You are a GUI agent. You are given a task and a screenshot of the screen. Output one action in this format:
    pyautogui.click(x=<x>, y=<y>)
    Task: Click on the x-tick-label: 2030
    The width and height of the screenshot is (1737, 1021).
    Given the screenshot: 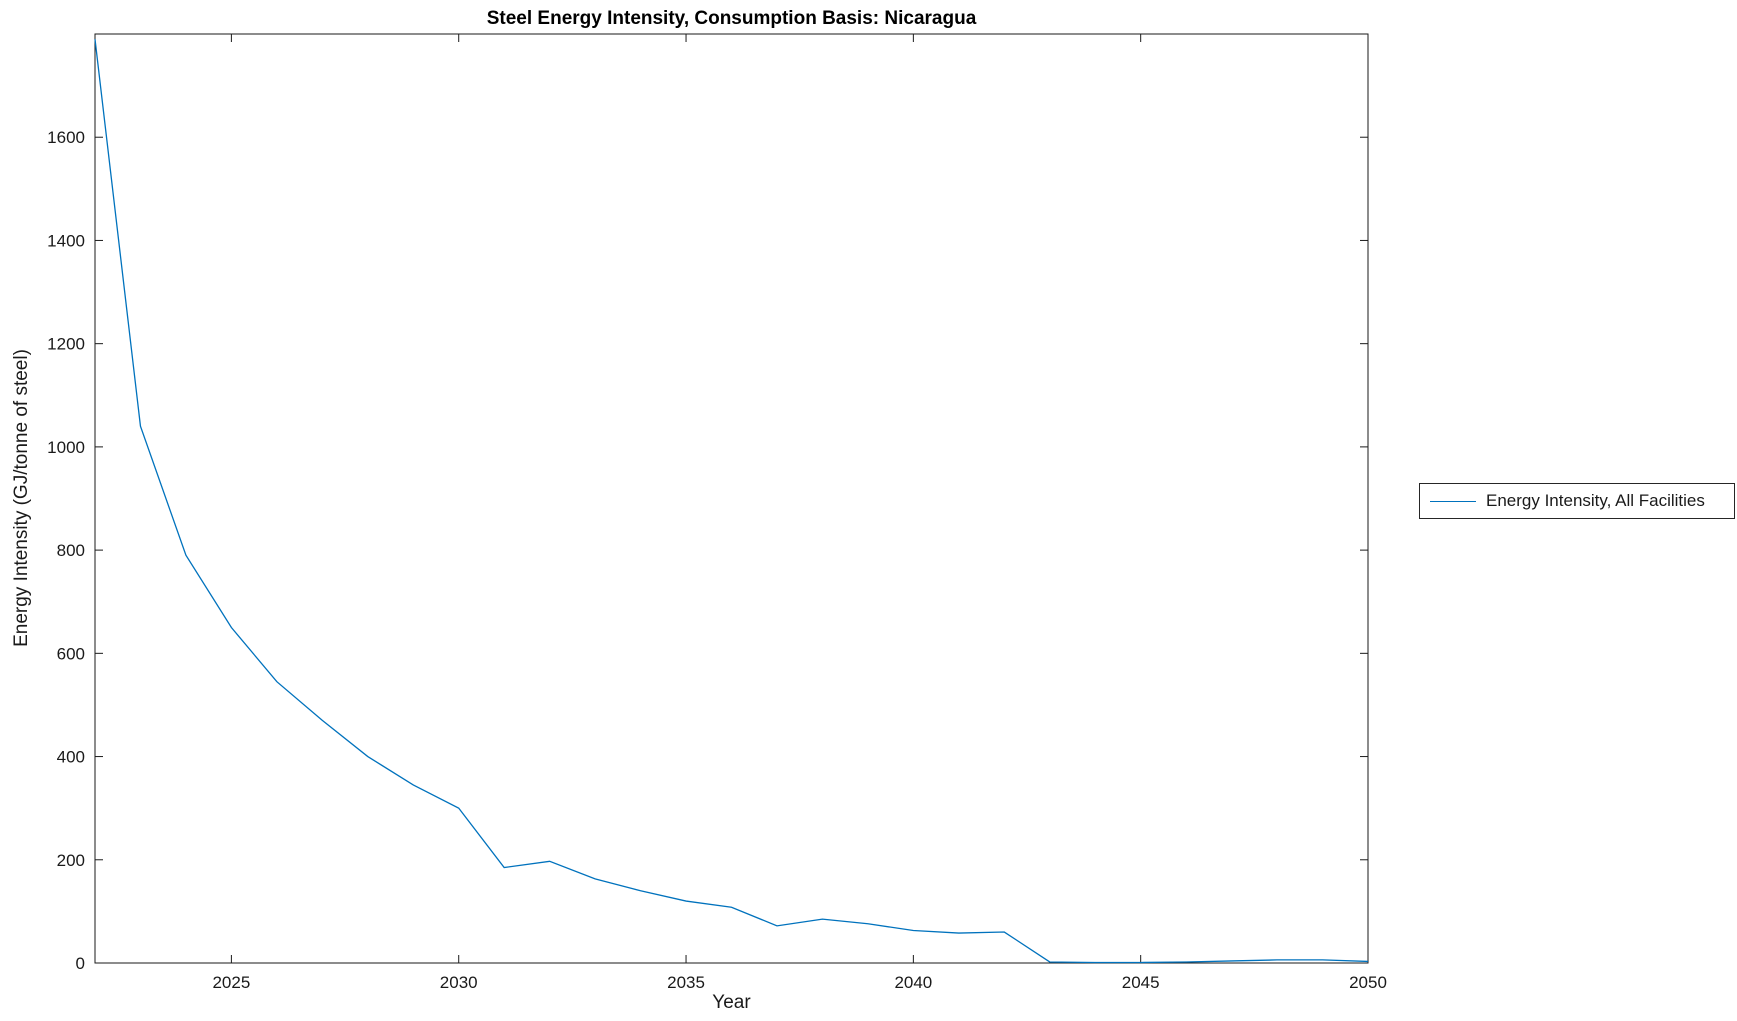 What is the action you would take?
    pyautogui.click(x=459, y=982)
    